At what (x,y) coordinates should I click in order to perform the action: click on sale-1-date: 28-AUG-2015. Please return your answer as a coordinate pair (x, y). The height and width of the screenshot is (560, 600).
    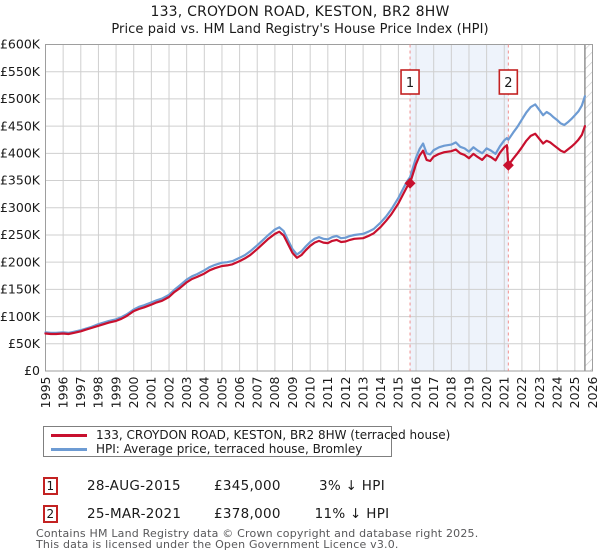
    Looking at the image, I should click on (134, 486).